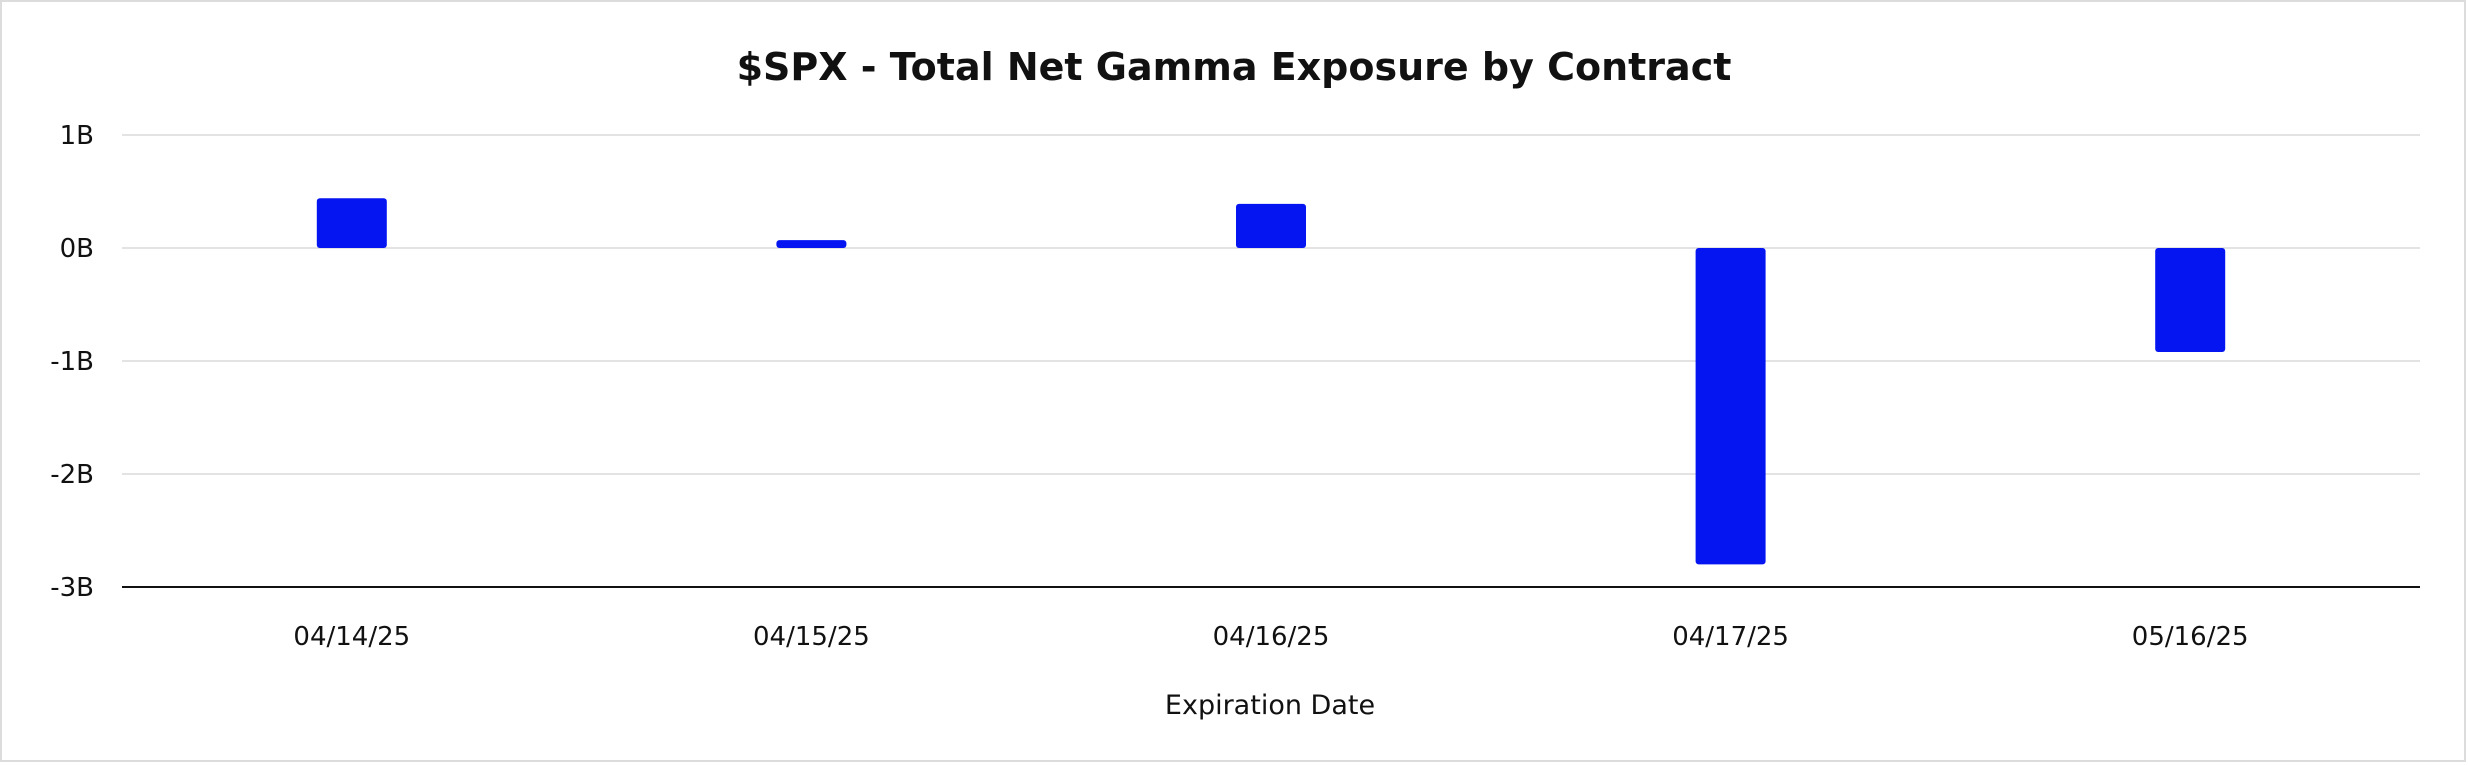 This screenshot has height=766, width=2468. What do you see at coordinates (1270, 705) in the screenshot?
I see `x-axis-label: Expiration Date` at bounding box center [1270, 705].